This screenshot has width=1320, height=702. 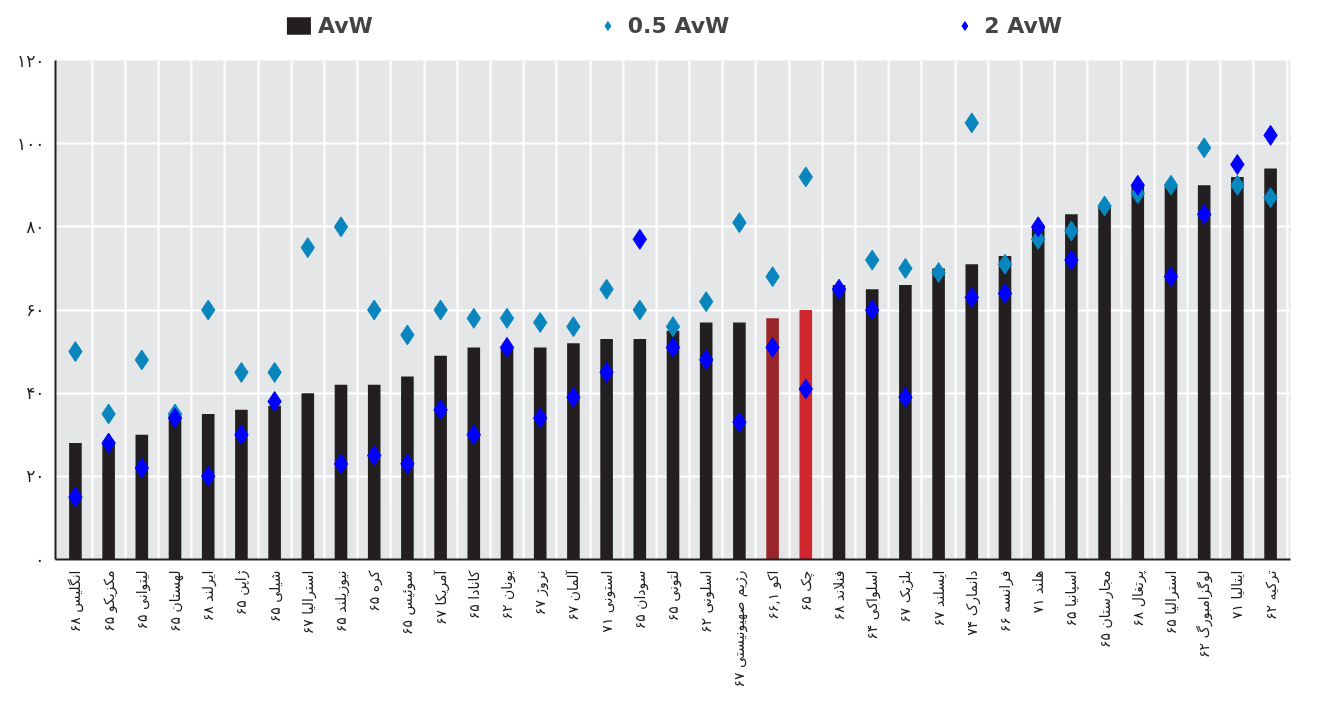 I want to click on x-tick-label: لهستان ۶۵, so click(x=176, y=601).